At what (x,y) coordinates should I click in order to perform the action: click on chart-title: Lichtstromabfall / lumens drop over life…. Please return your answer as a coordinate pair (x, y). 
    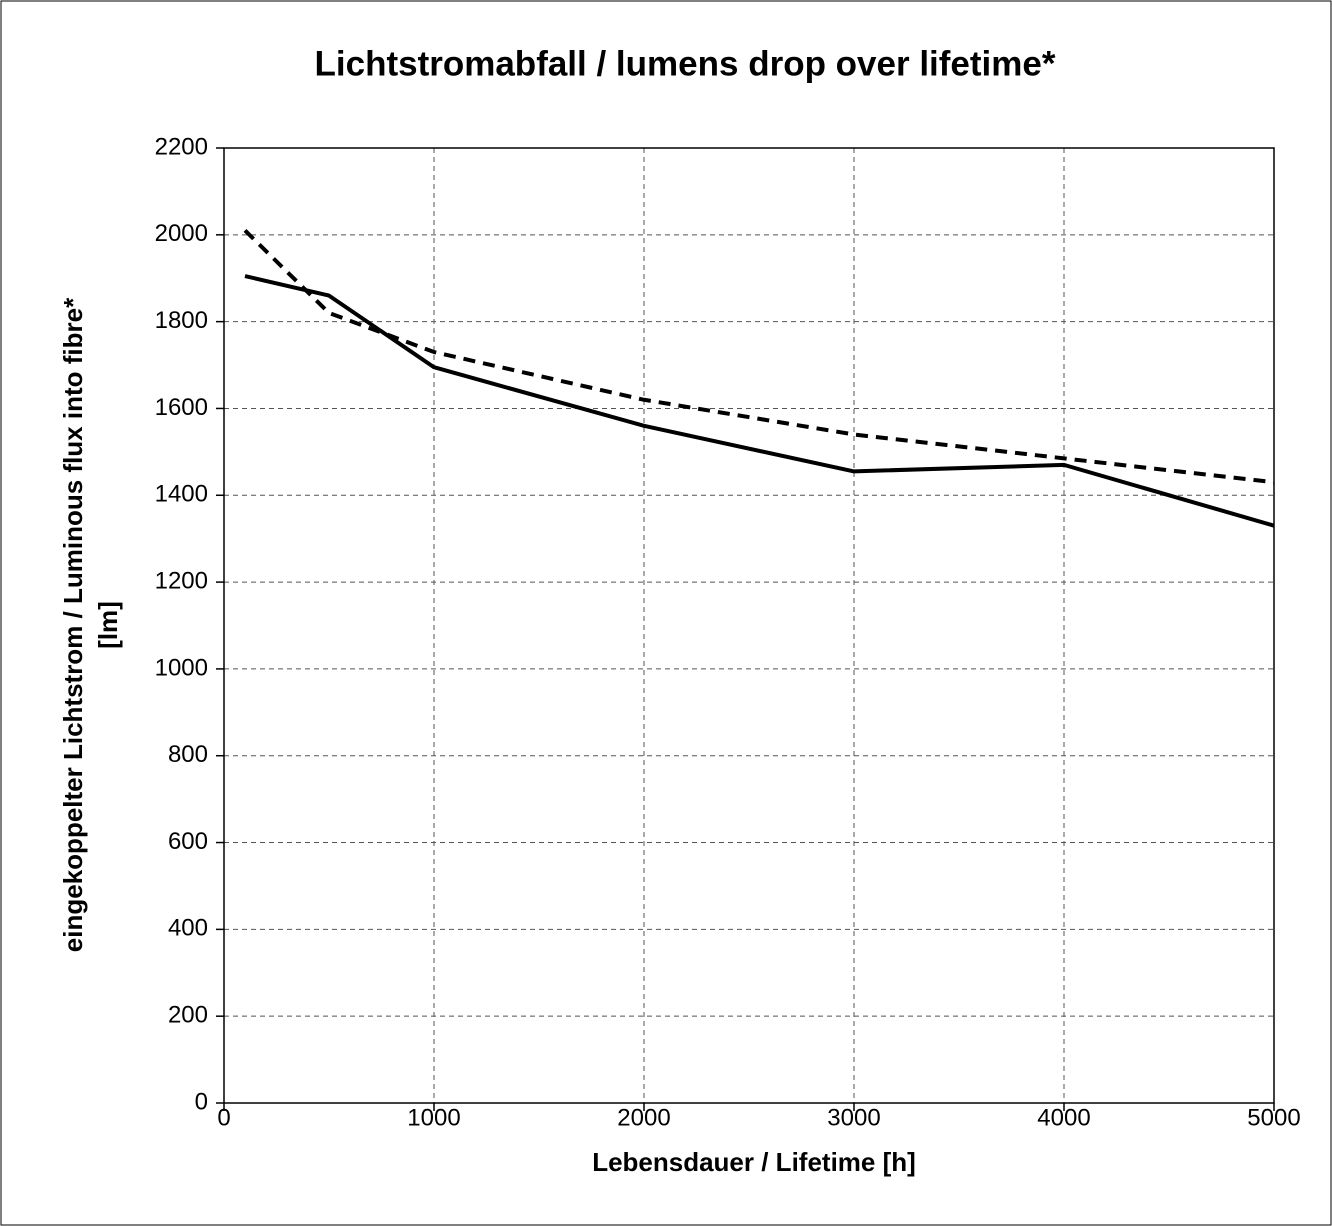
    Looking at the image, I should click on (685, 63).